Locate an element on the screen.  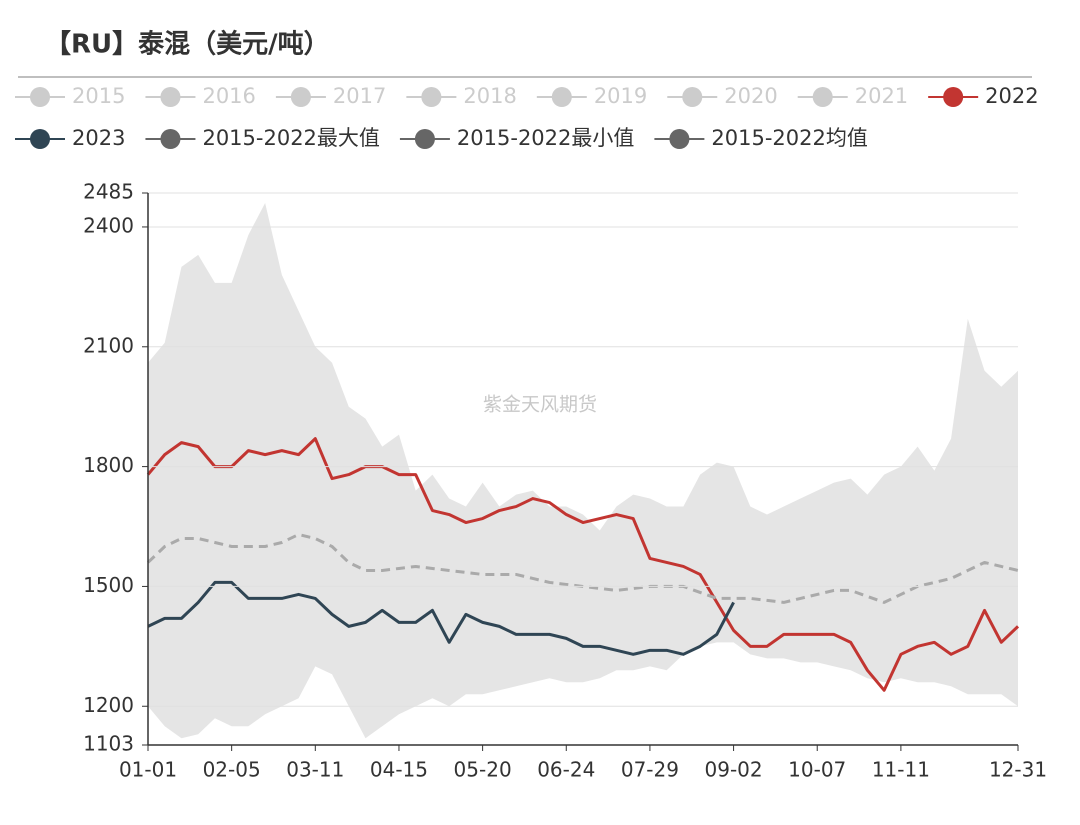
x-tick-label: 12-31 is located at coordinates (1018, 770).